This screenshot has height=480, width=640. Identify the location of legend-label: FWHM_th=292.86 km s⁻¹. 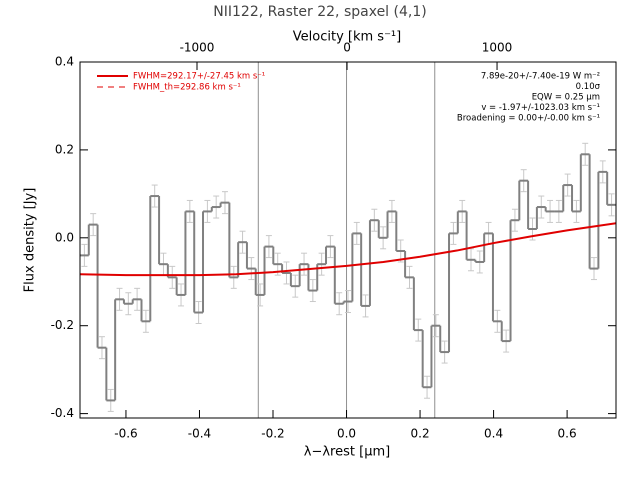
(187, 88).